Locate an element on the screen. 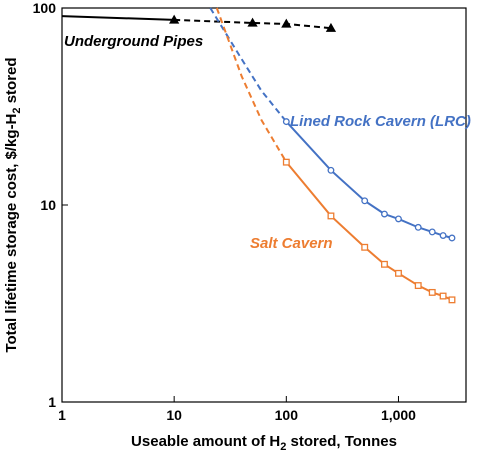 The width and height of the screenshot is (480, 461). y-tick-label: 100 is located at coordinates (45, 8).